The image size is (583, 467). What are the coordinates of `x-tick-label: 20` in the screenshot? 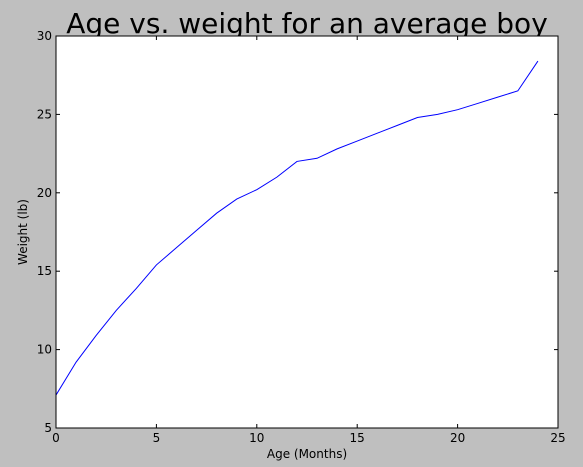 It's located at (457, 438).